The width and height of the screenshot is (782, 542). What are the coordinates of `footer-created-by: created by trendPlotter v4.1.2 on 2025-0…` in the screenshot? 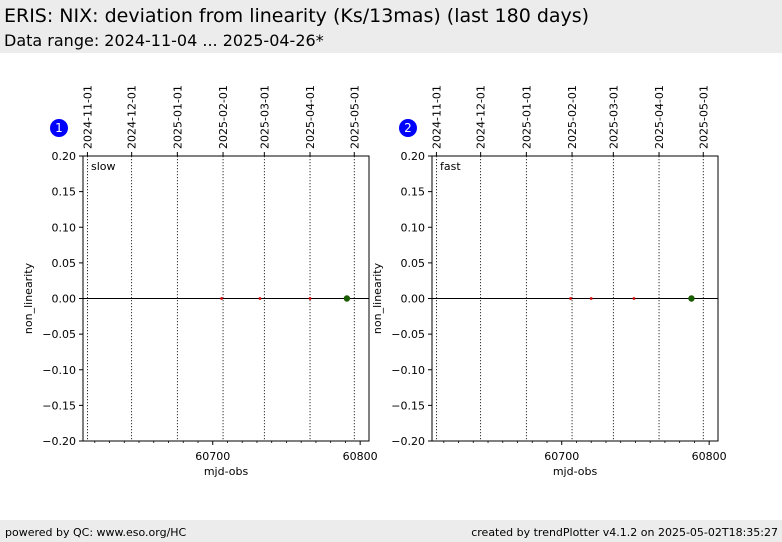 It's located at (624, 532).